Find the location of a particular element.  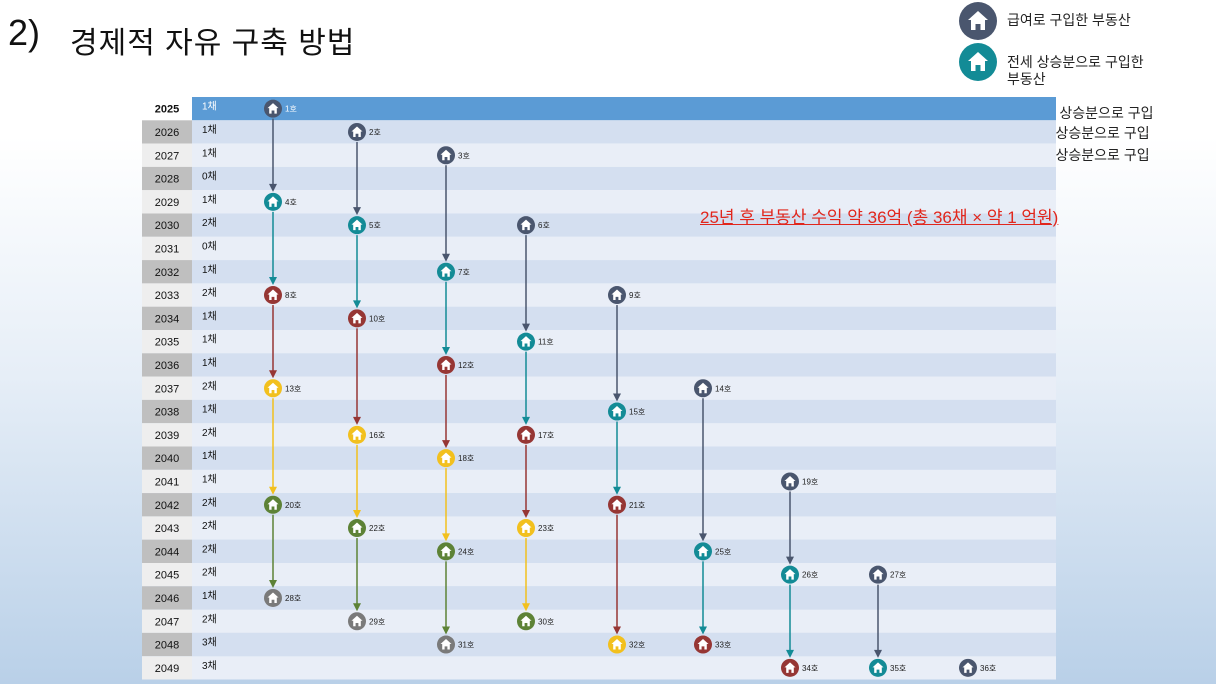

year-label: 2042 is located at coordinates (167, 506).